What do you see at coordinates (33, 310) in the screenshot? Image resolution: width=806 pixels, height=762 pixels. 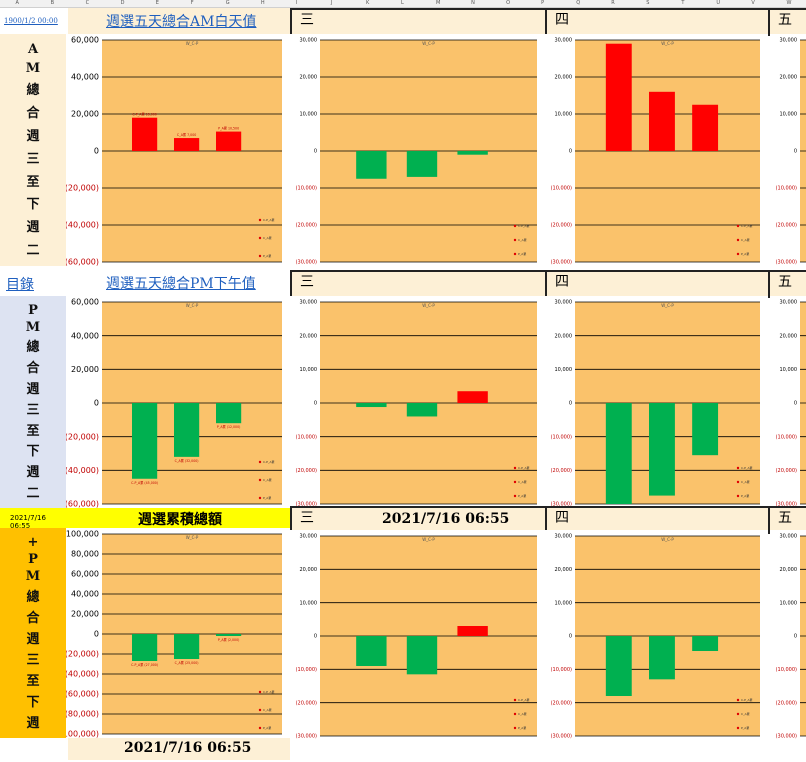 I see `vertical-label-char: P` at bounding box center [33, 310].